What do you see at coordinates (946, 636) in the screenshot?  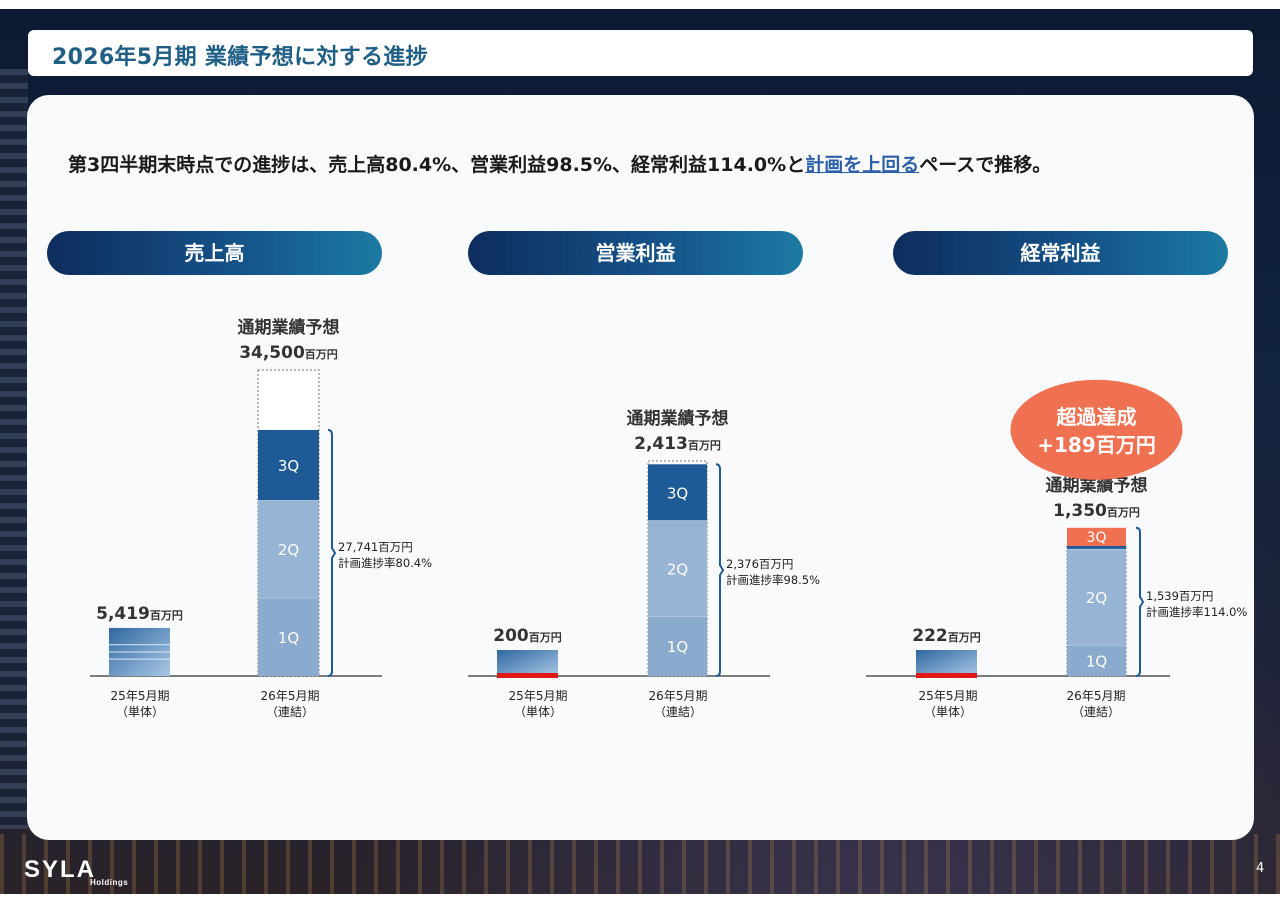 I see `prior-value-label: 222百万円` at bounding box center [946, 636].